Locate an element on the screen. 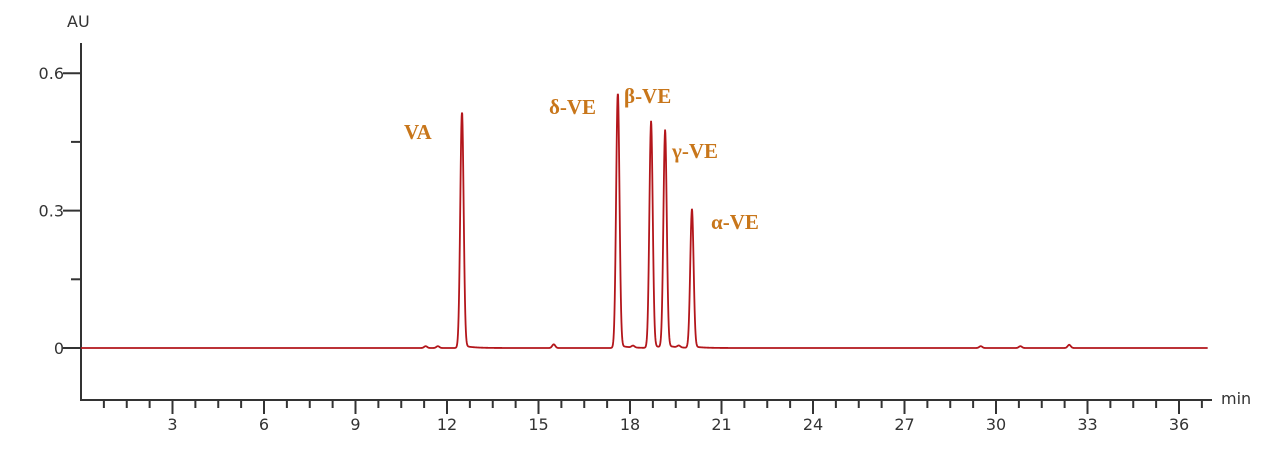  x-tick-label: 27 is located at coordinates (904, 424).